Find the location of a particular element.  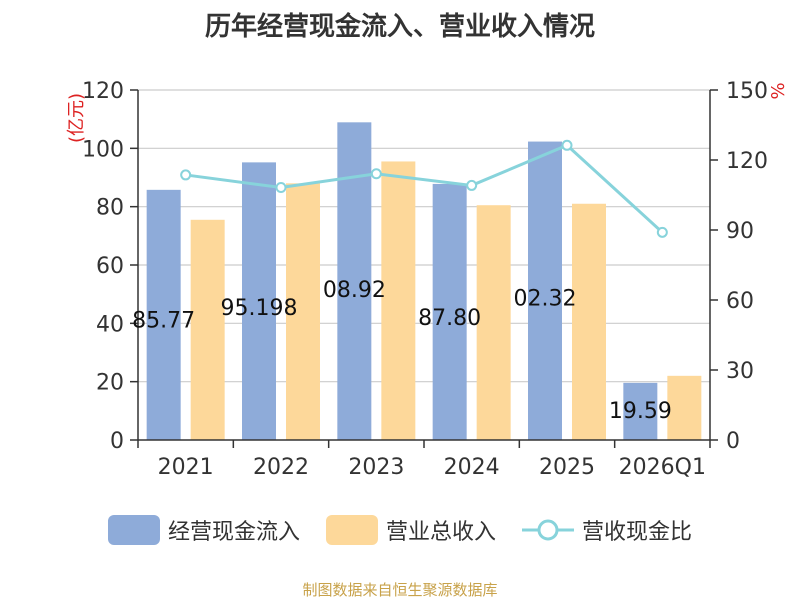

bar-value-label: 08.92 is located at coordinates (354, 290).